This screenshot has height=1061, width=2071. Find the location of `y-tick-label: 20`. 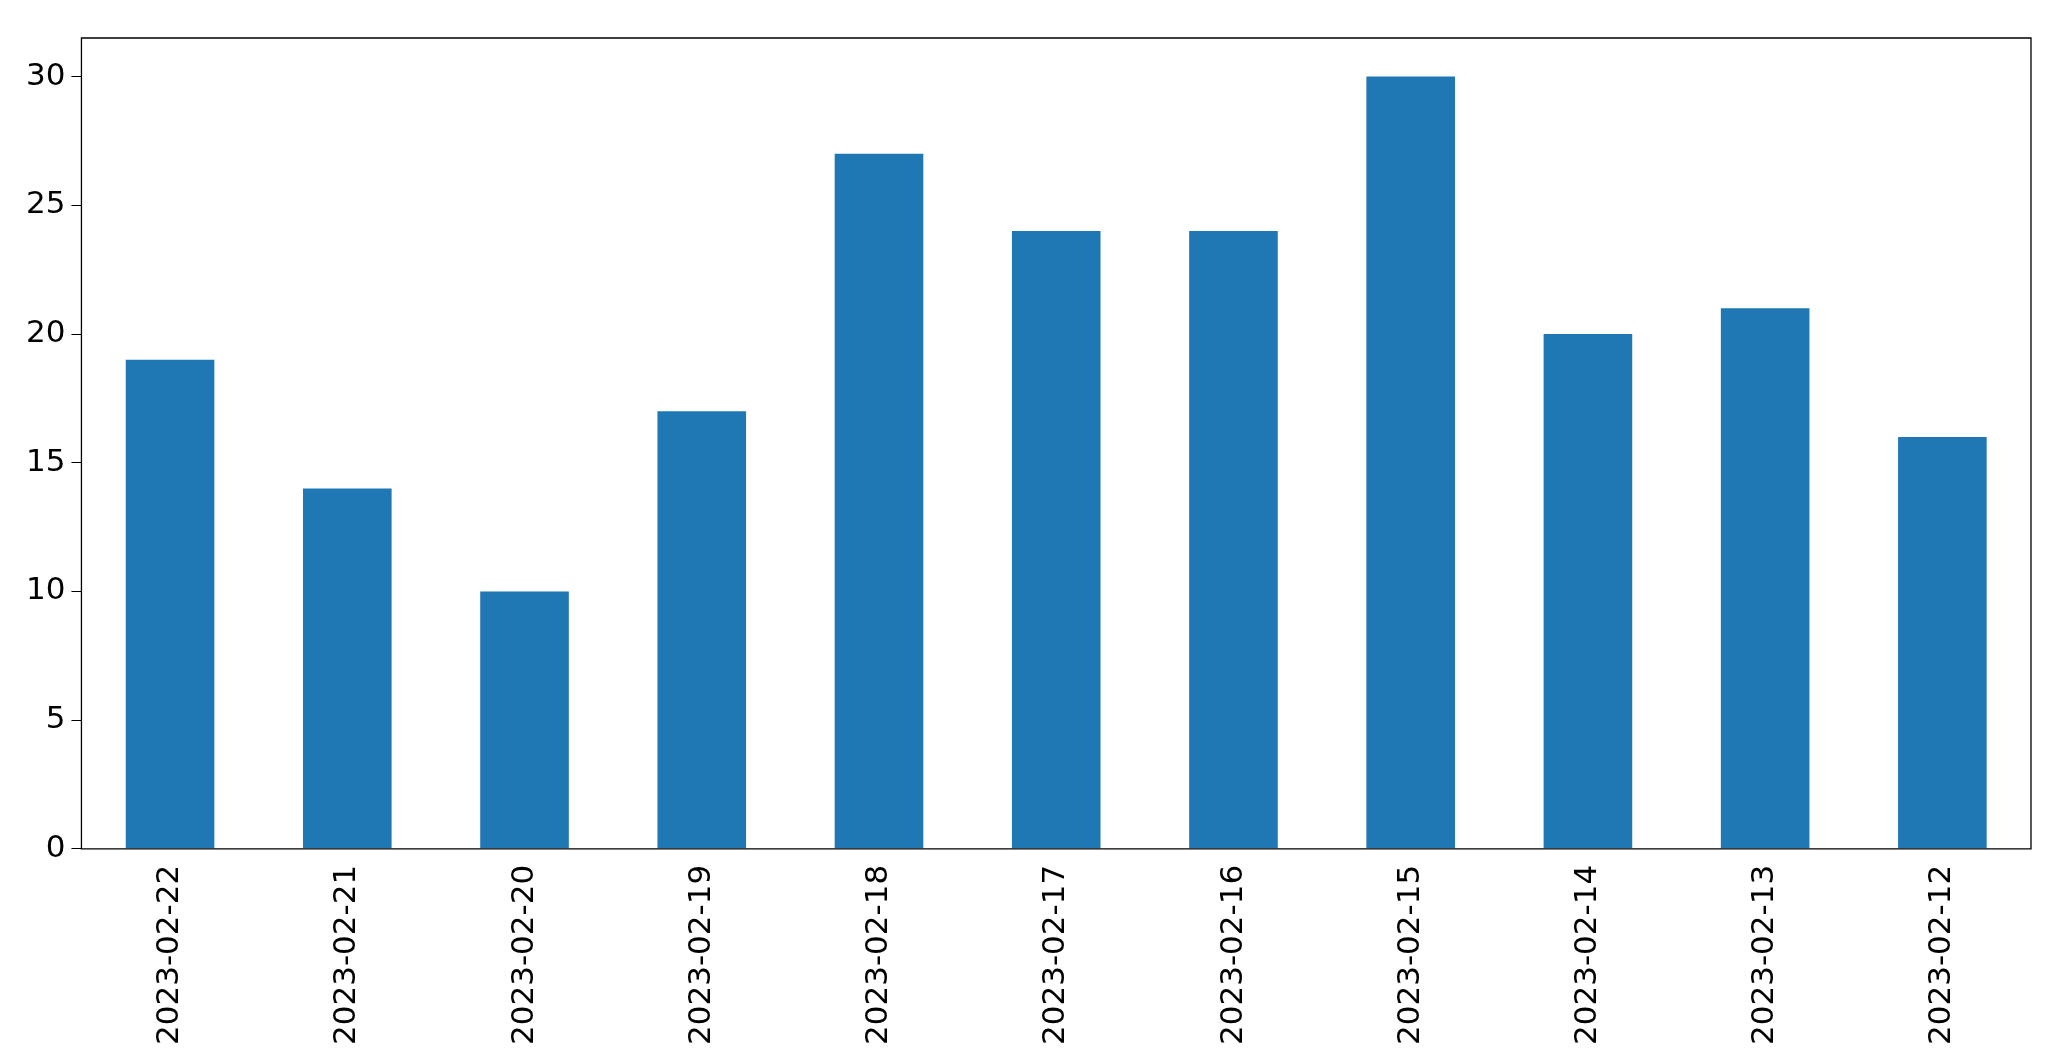

y-tick-label: 20 is located at coordinates (45, 331).